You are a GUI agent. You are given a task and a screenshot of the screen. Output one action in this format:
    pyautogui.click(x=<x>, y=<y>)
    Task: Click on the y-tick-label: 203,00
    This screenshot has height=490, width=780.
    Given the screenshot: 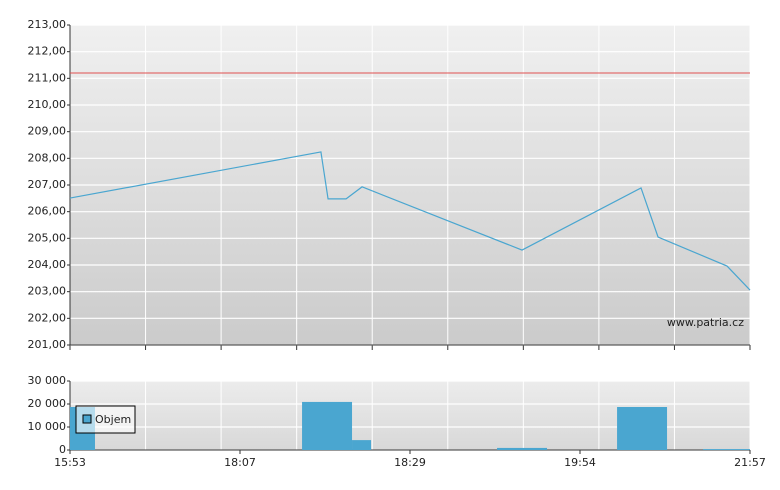 What is the action you would take?
    pyautogui.click(x=47, y=291)
    